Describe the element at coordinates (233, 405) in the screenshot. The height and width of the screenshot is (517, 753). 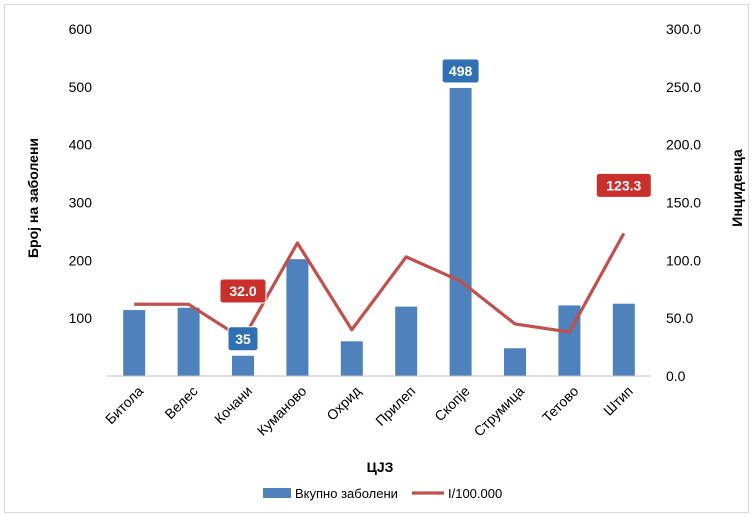
I see `x-tick-label: Кочани` at that location.